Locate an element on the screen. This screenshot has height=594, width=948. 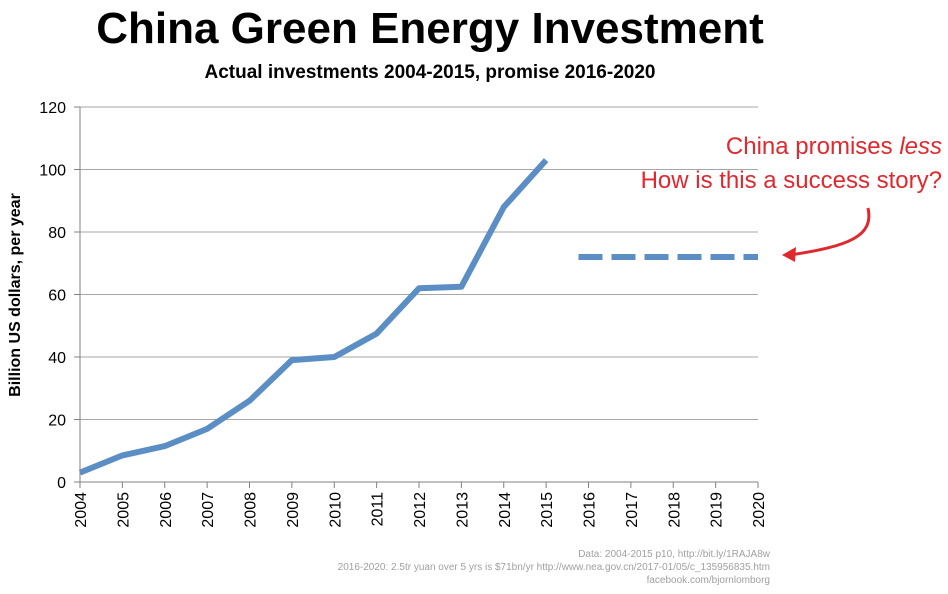
x-tick-label-2015: 2015 is located at coordinates (547, 510).